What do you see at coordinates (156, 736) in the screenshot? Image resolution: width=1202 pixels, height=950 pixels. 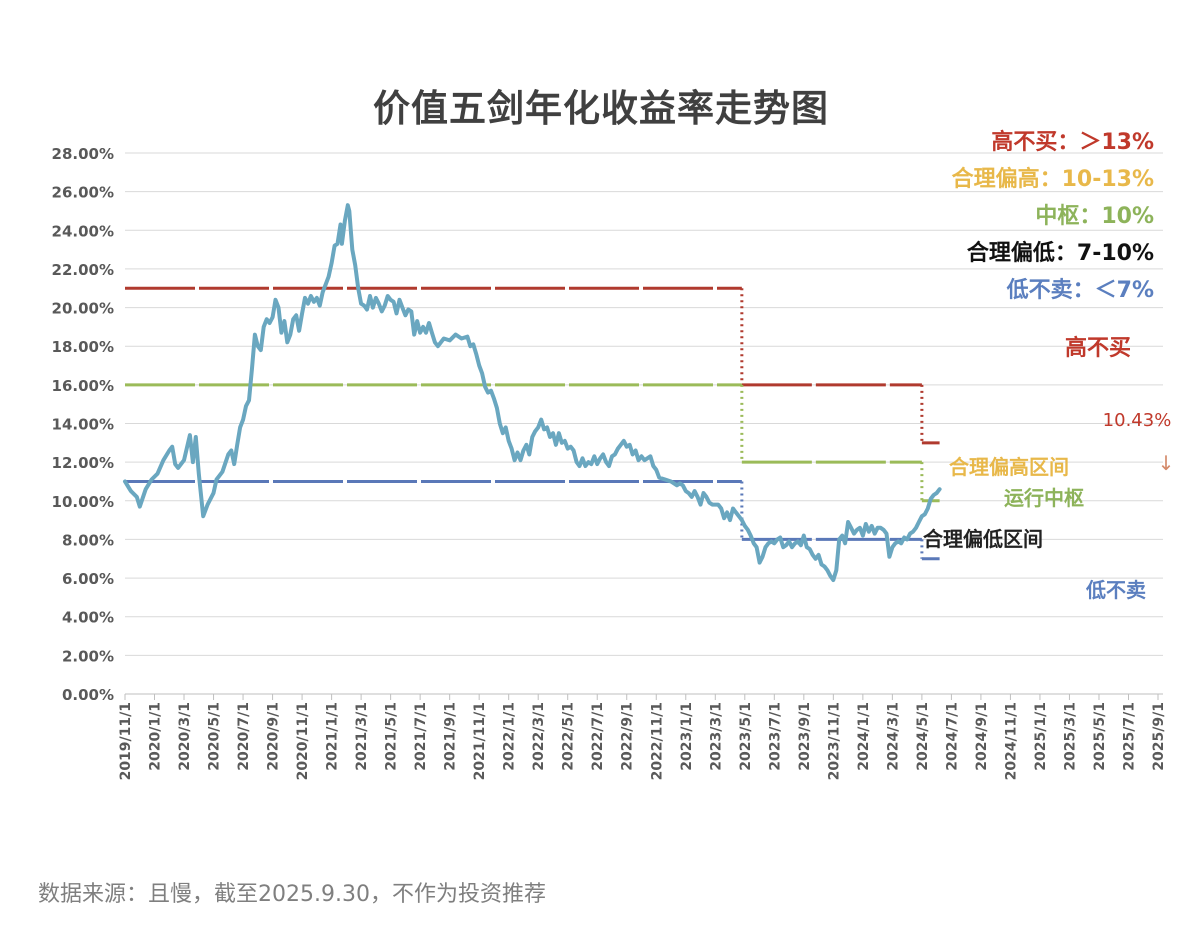 I see `x-tick-label: 2020/1/1` at bounding box center [156, 736].